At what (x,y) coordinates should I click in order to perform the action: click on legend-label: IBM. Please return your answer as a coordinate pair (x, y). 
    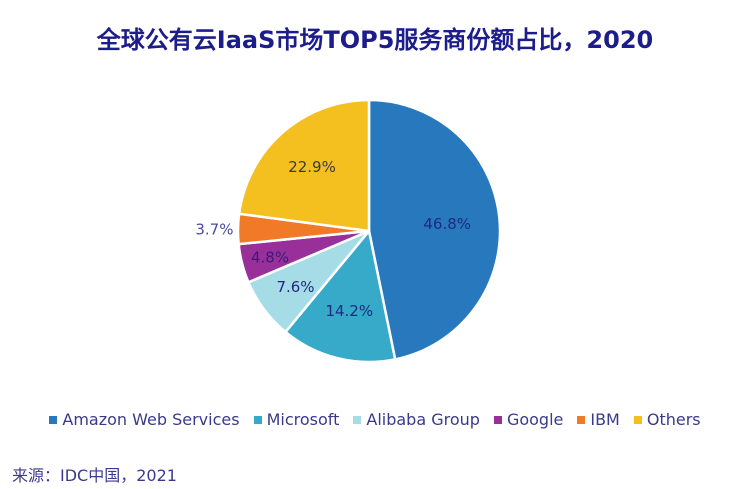
    Looking at the image, I should click on (605, 419).